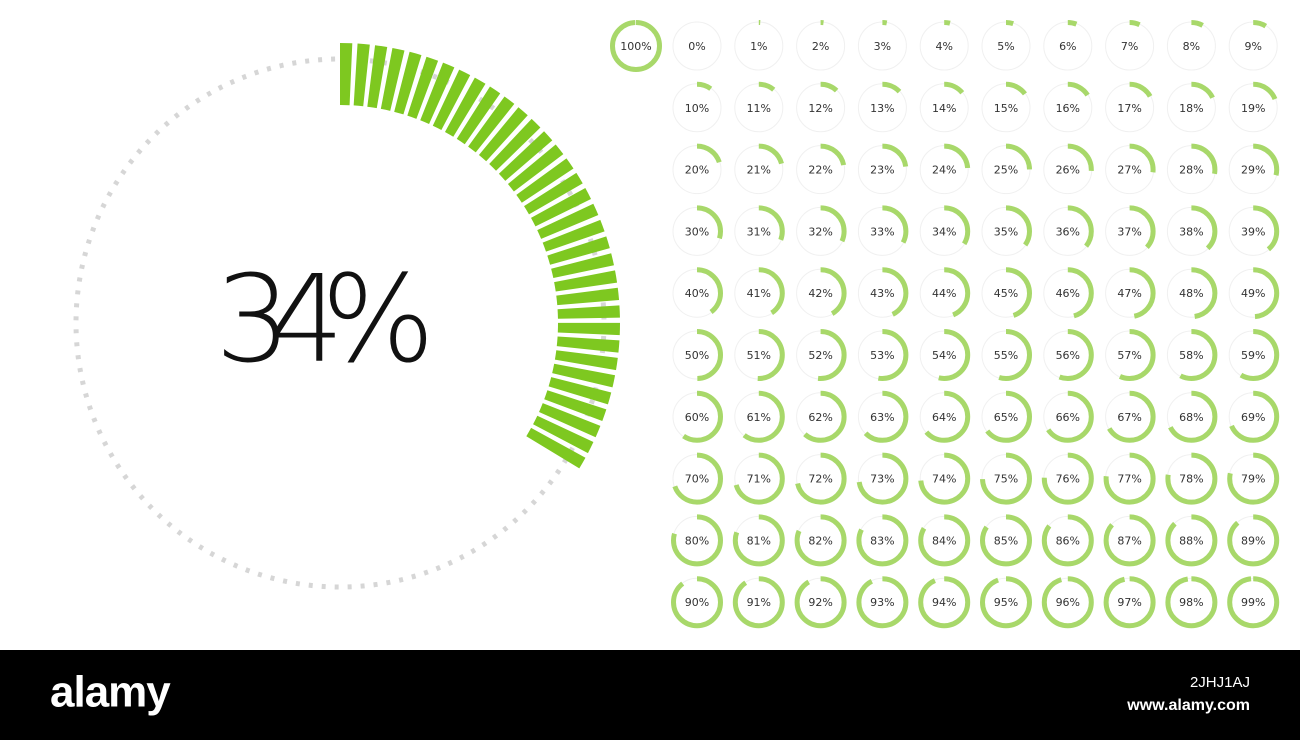  Describe the element at coordinates (1129, 355) in the screenshot. I see `gauge-label: 57%` at that location.